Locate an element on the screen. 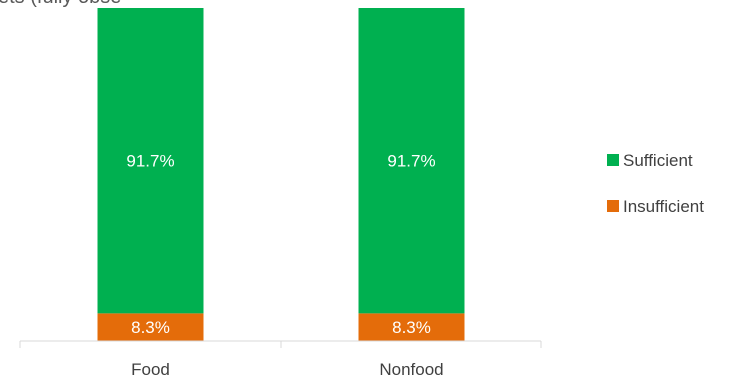 The width and height of the screenshot is (733, 385). data-label-insufficient-nonfood: 8.3% is located at coordinates (411, 327).